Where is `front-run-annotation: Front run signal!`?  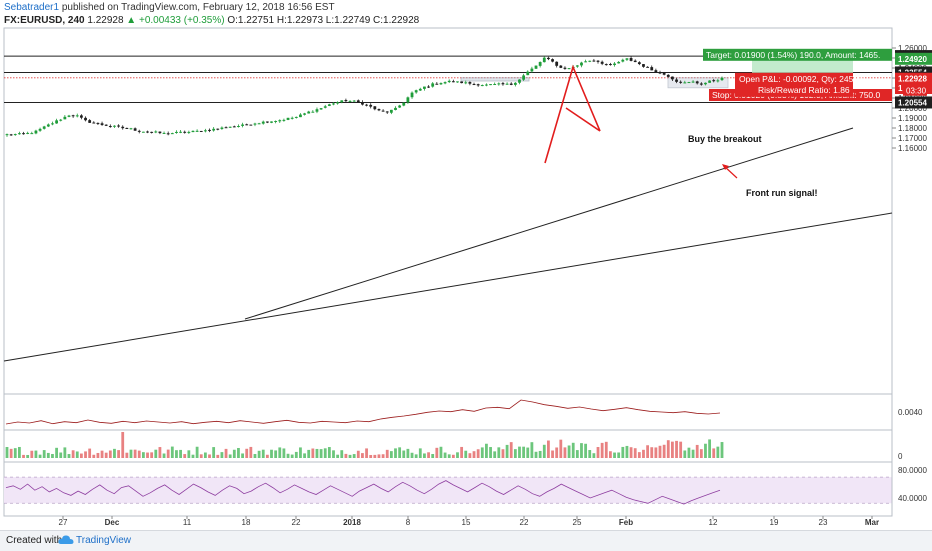 front-run-annotation: Front run signal! is located at coordinates (782, 193).